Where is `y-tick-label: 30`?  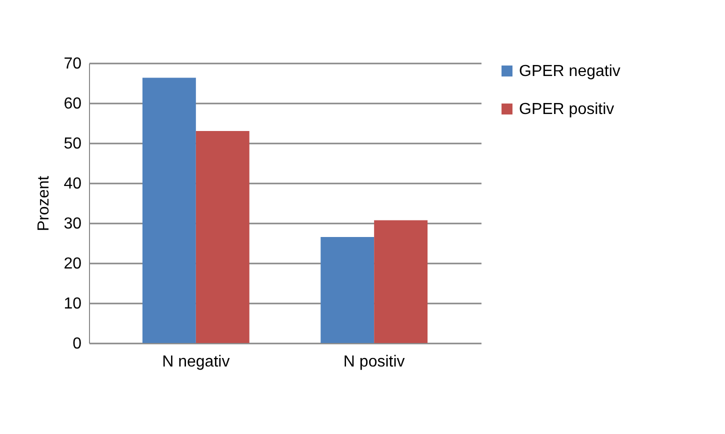 y-tick-label: 30 is located at coordinates (73, 224).